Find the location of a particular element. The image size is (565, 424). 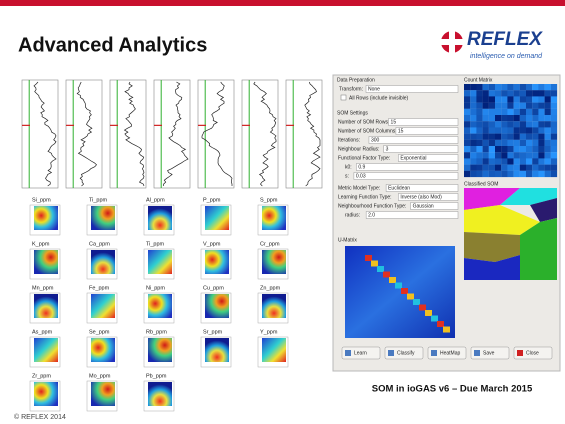

field-value: 0.03 is located at coordinates (361, 176).